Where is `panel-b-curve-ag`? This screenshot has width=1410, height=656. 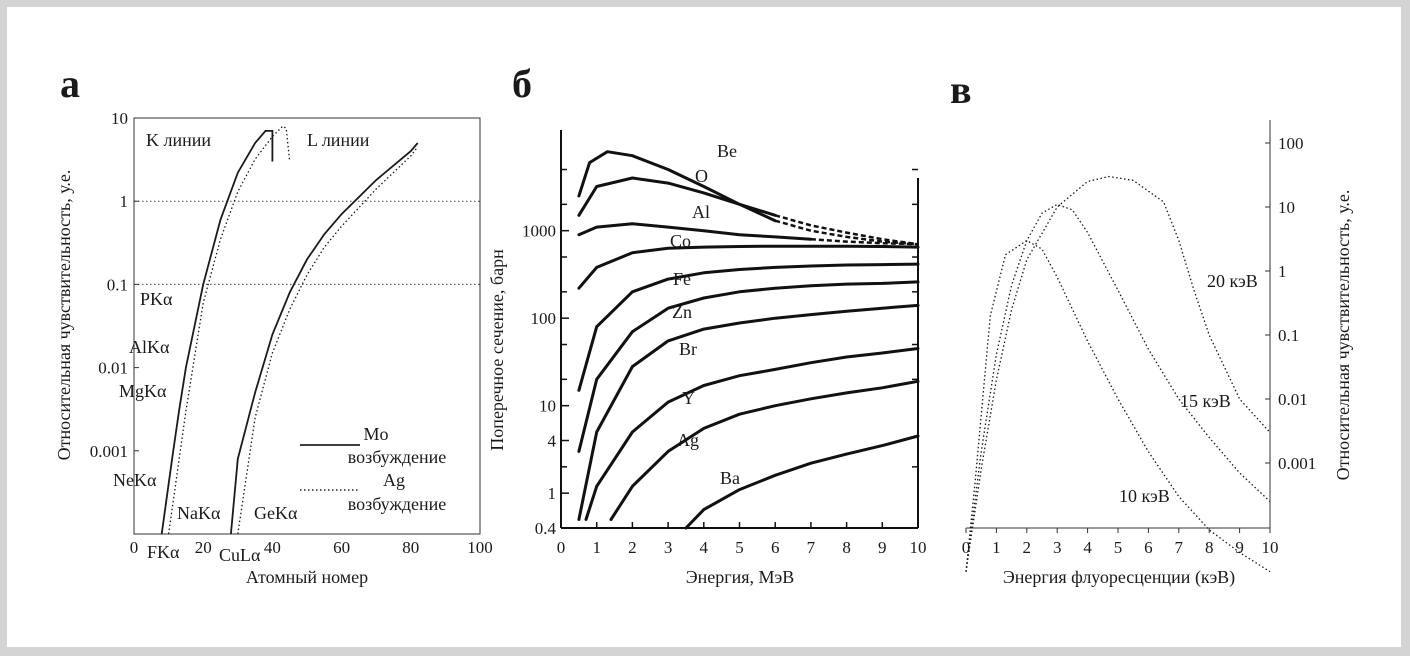 panel-b-curve-ag is located at coordinates (764, 450).